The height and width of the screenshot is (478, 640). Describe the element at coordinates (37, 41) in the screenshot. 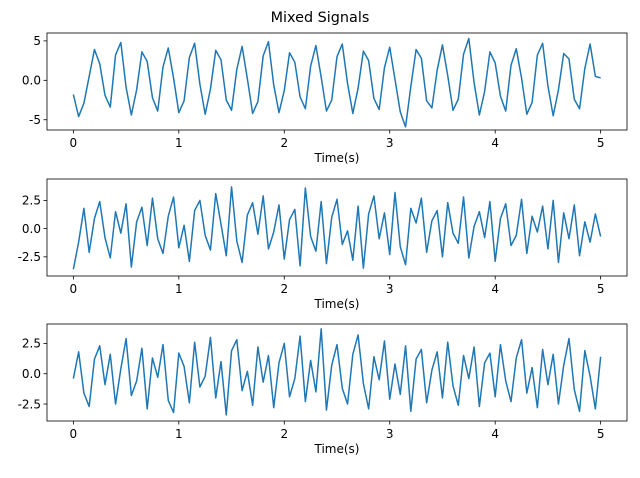

I see `y-tick-label: 5` at that location.